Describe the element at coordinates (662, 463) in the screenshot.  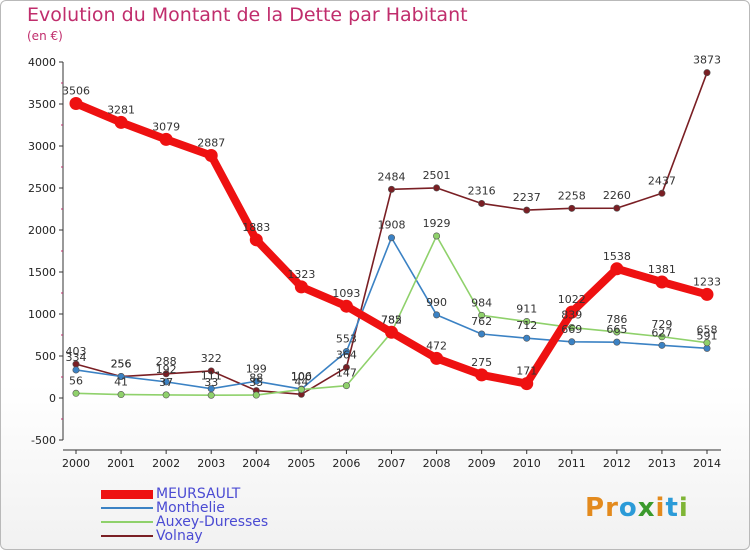
I see `x-tick-label: 2013` at that location.